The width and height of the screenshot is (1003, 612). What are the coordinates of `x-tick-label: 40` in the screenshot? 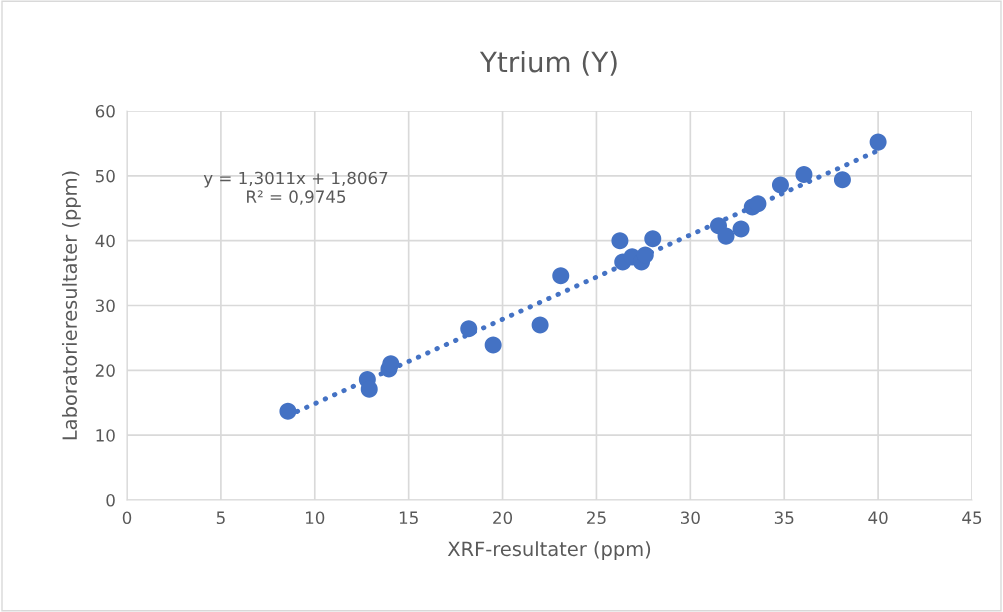 It's located at (878, 518).